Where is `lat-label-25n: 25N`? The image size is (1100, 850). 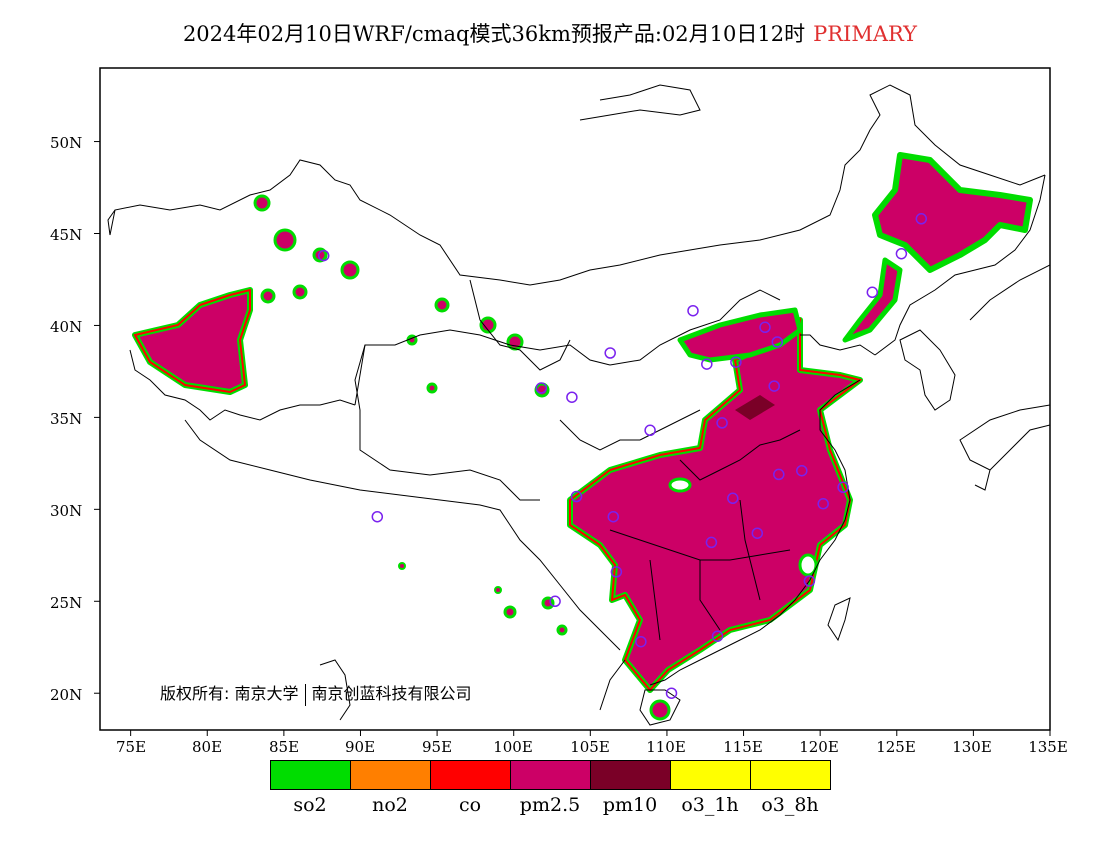 lat-label-25n: 25N is located at coordinates (66, 603).